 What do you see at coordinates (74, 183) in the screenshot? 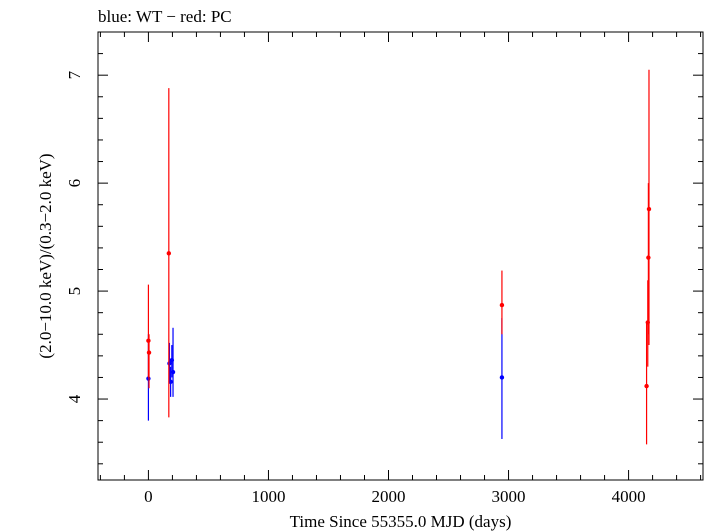
I see `y-tick-label: 6` at bounding box center [74, 183].